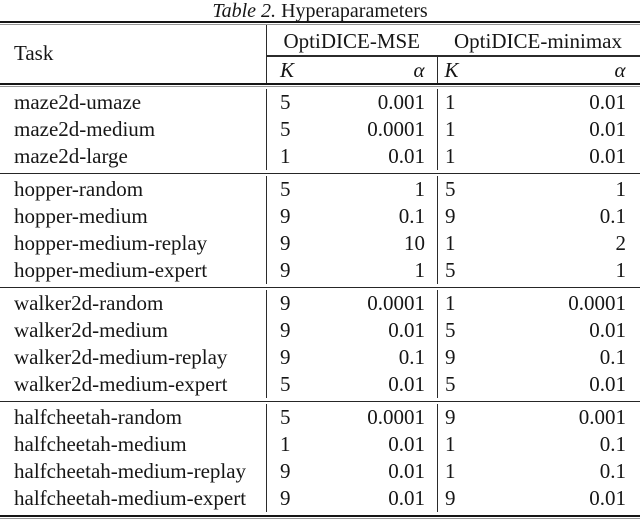 Image resolution: width=640 pixels, height=525 pixels. I want to click on table-title-text: Hyperaparameters, so click(354, 11).